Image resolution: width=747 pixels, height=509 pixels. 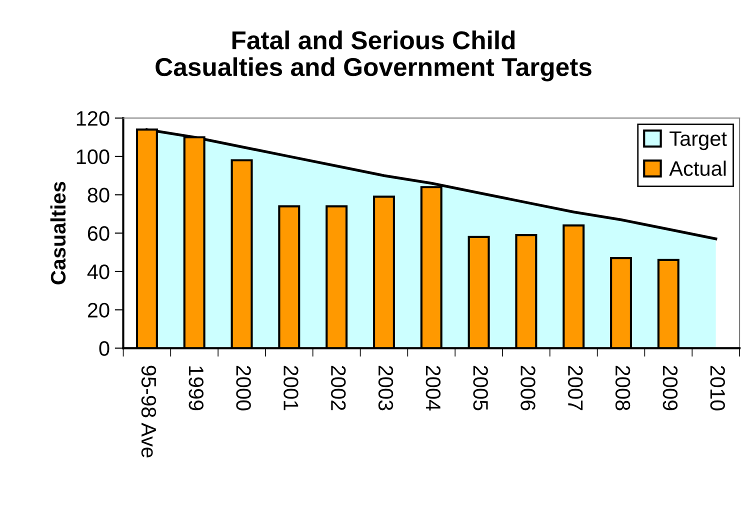 What do you see at coordinates (196, 388) in the screenshot?
I see `x-tick-label: 1999` at bounding box center [196, 388].